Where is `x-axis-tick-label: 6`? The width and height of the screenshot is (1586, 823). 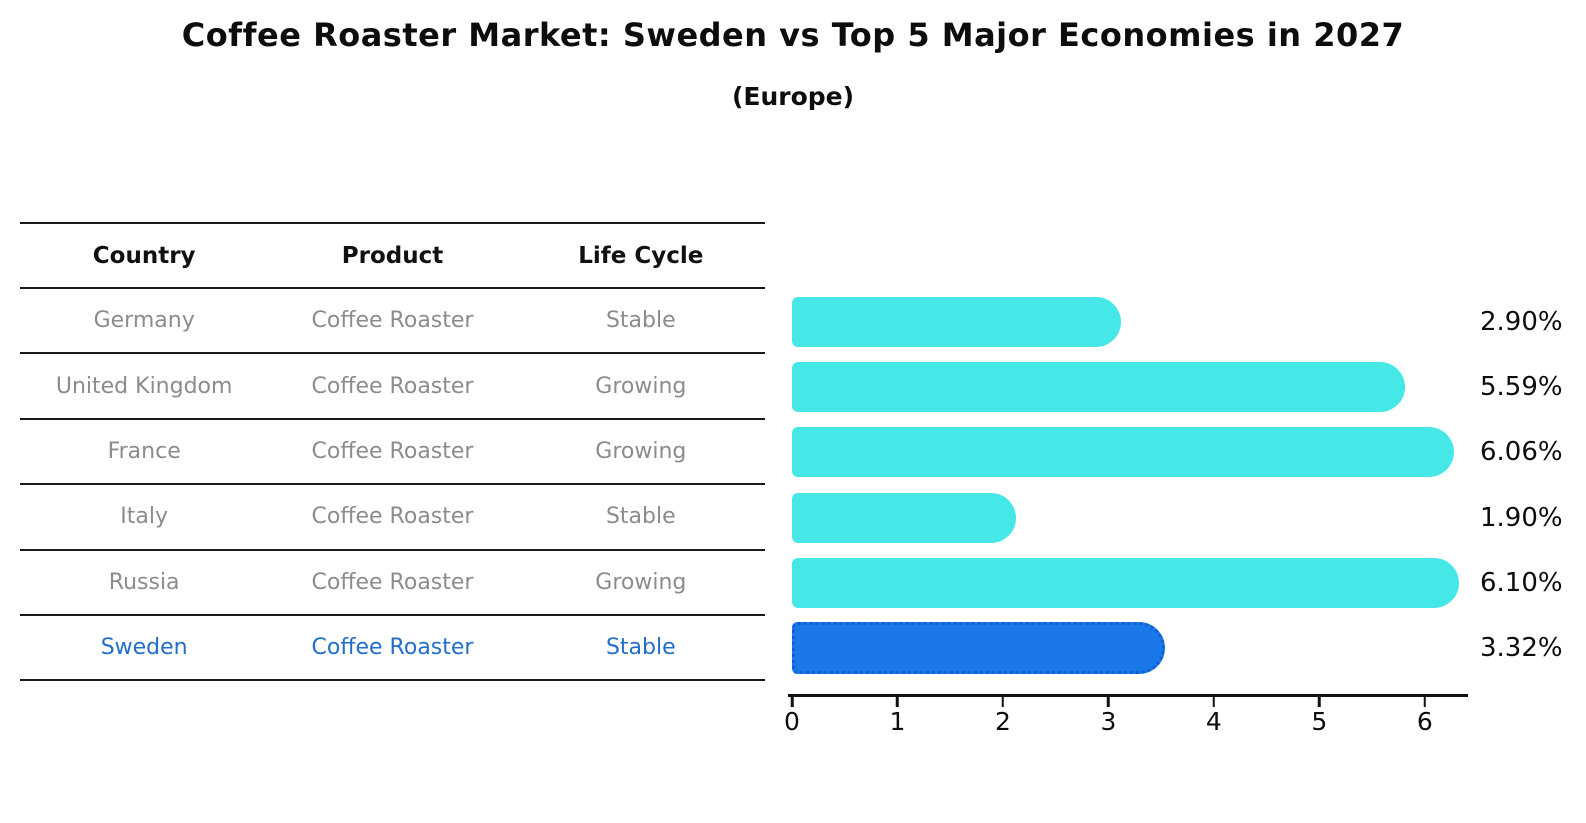
x-axis-tick-label: 6 is located at coordinates (1424, 721).